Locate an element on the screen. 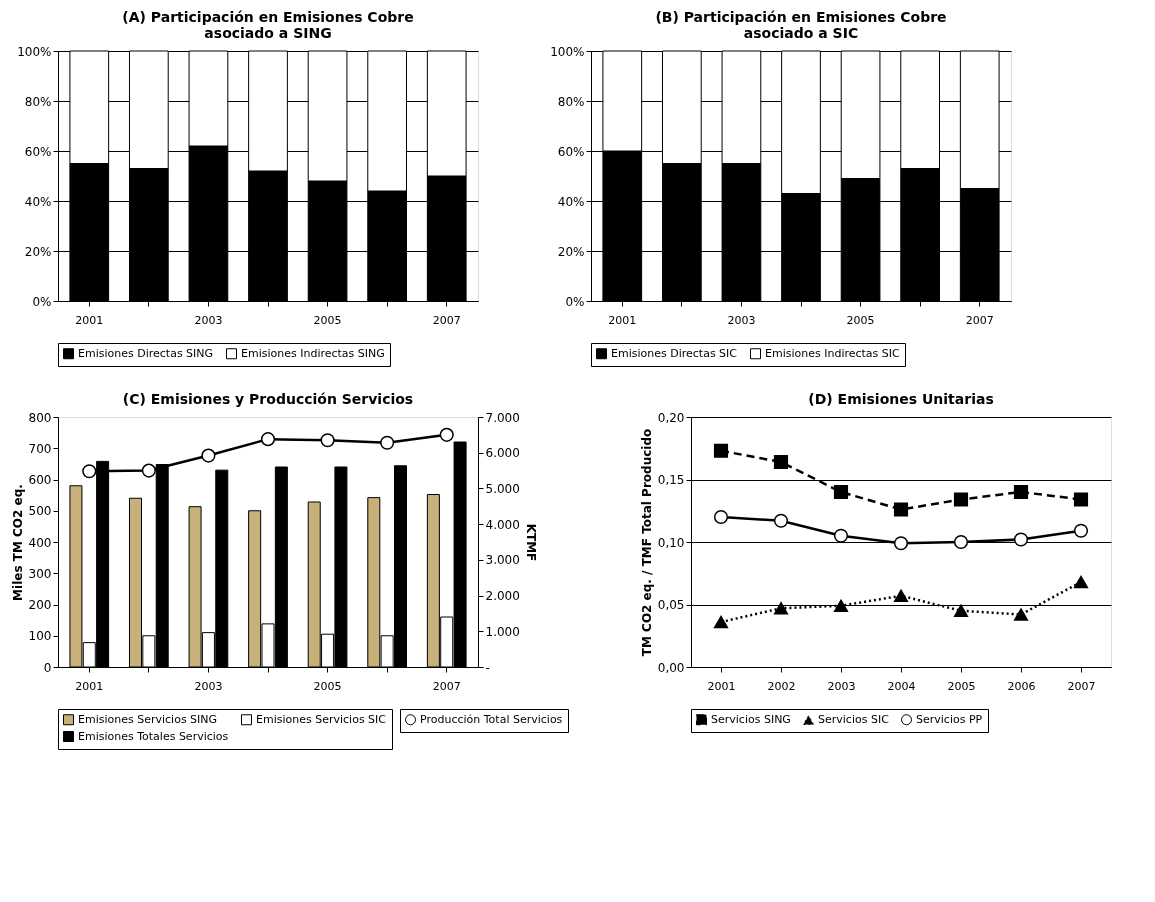  y-tick-label: 100 is located at coordinates (40, 636).